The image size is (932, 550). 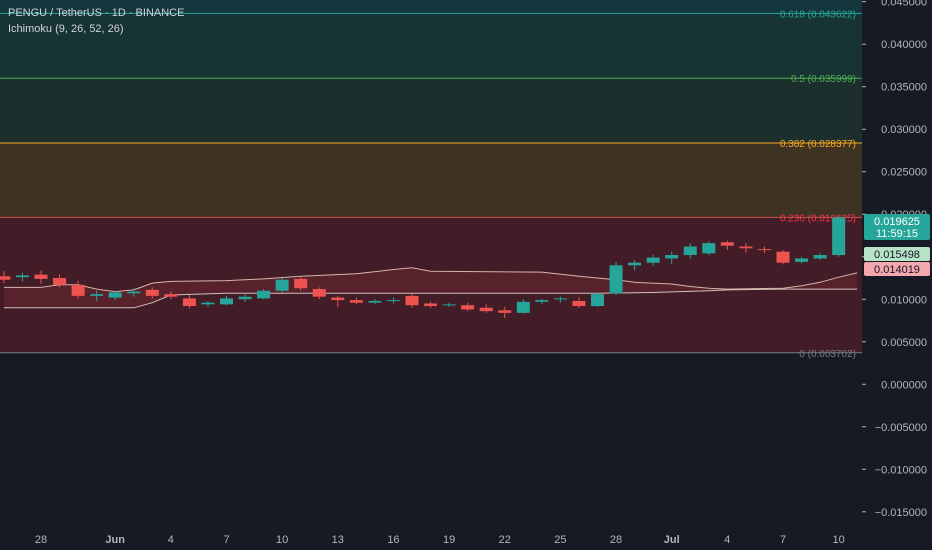 What do you see at coordinates (505, 540) in the screenshot?
I see `x-tick-label-8: 22` at bounding box center [505, 540].